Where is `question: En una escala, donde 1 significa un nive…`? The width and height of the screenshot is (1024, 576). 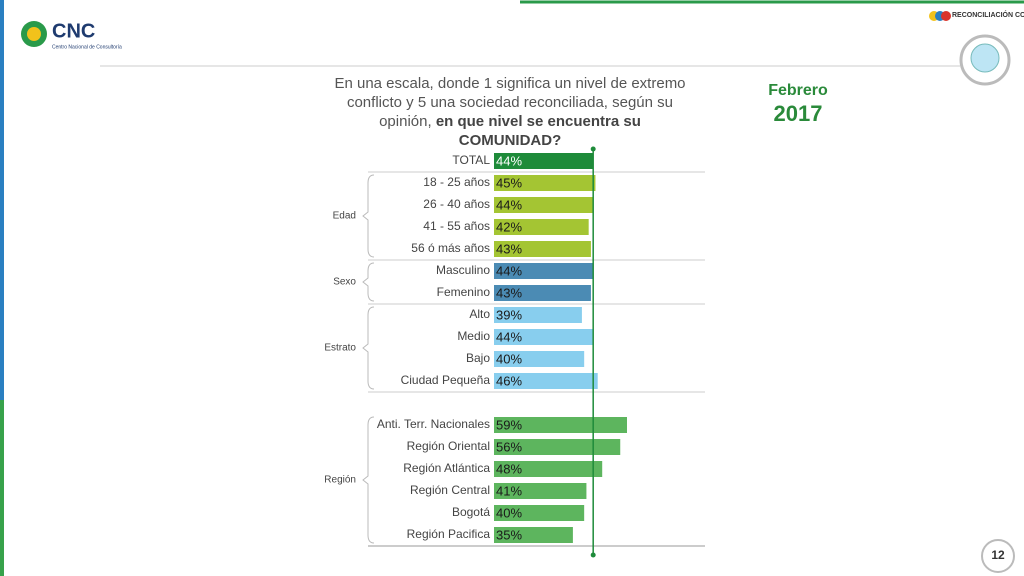 question: En una escala, donde 1 significa un nive… is located at coordinates (510, 112).